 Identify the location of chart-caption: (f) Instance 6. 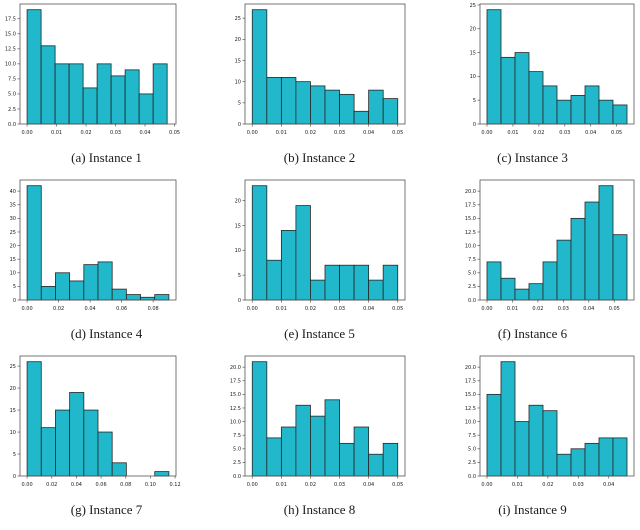
(532, 333).